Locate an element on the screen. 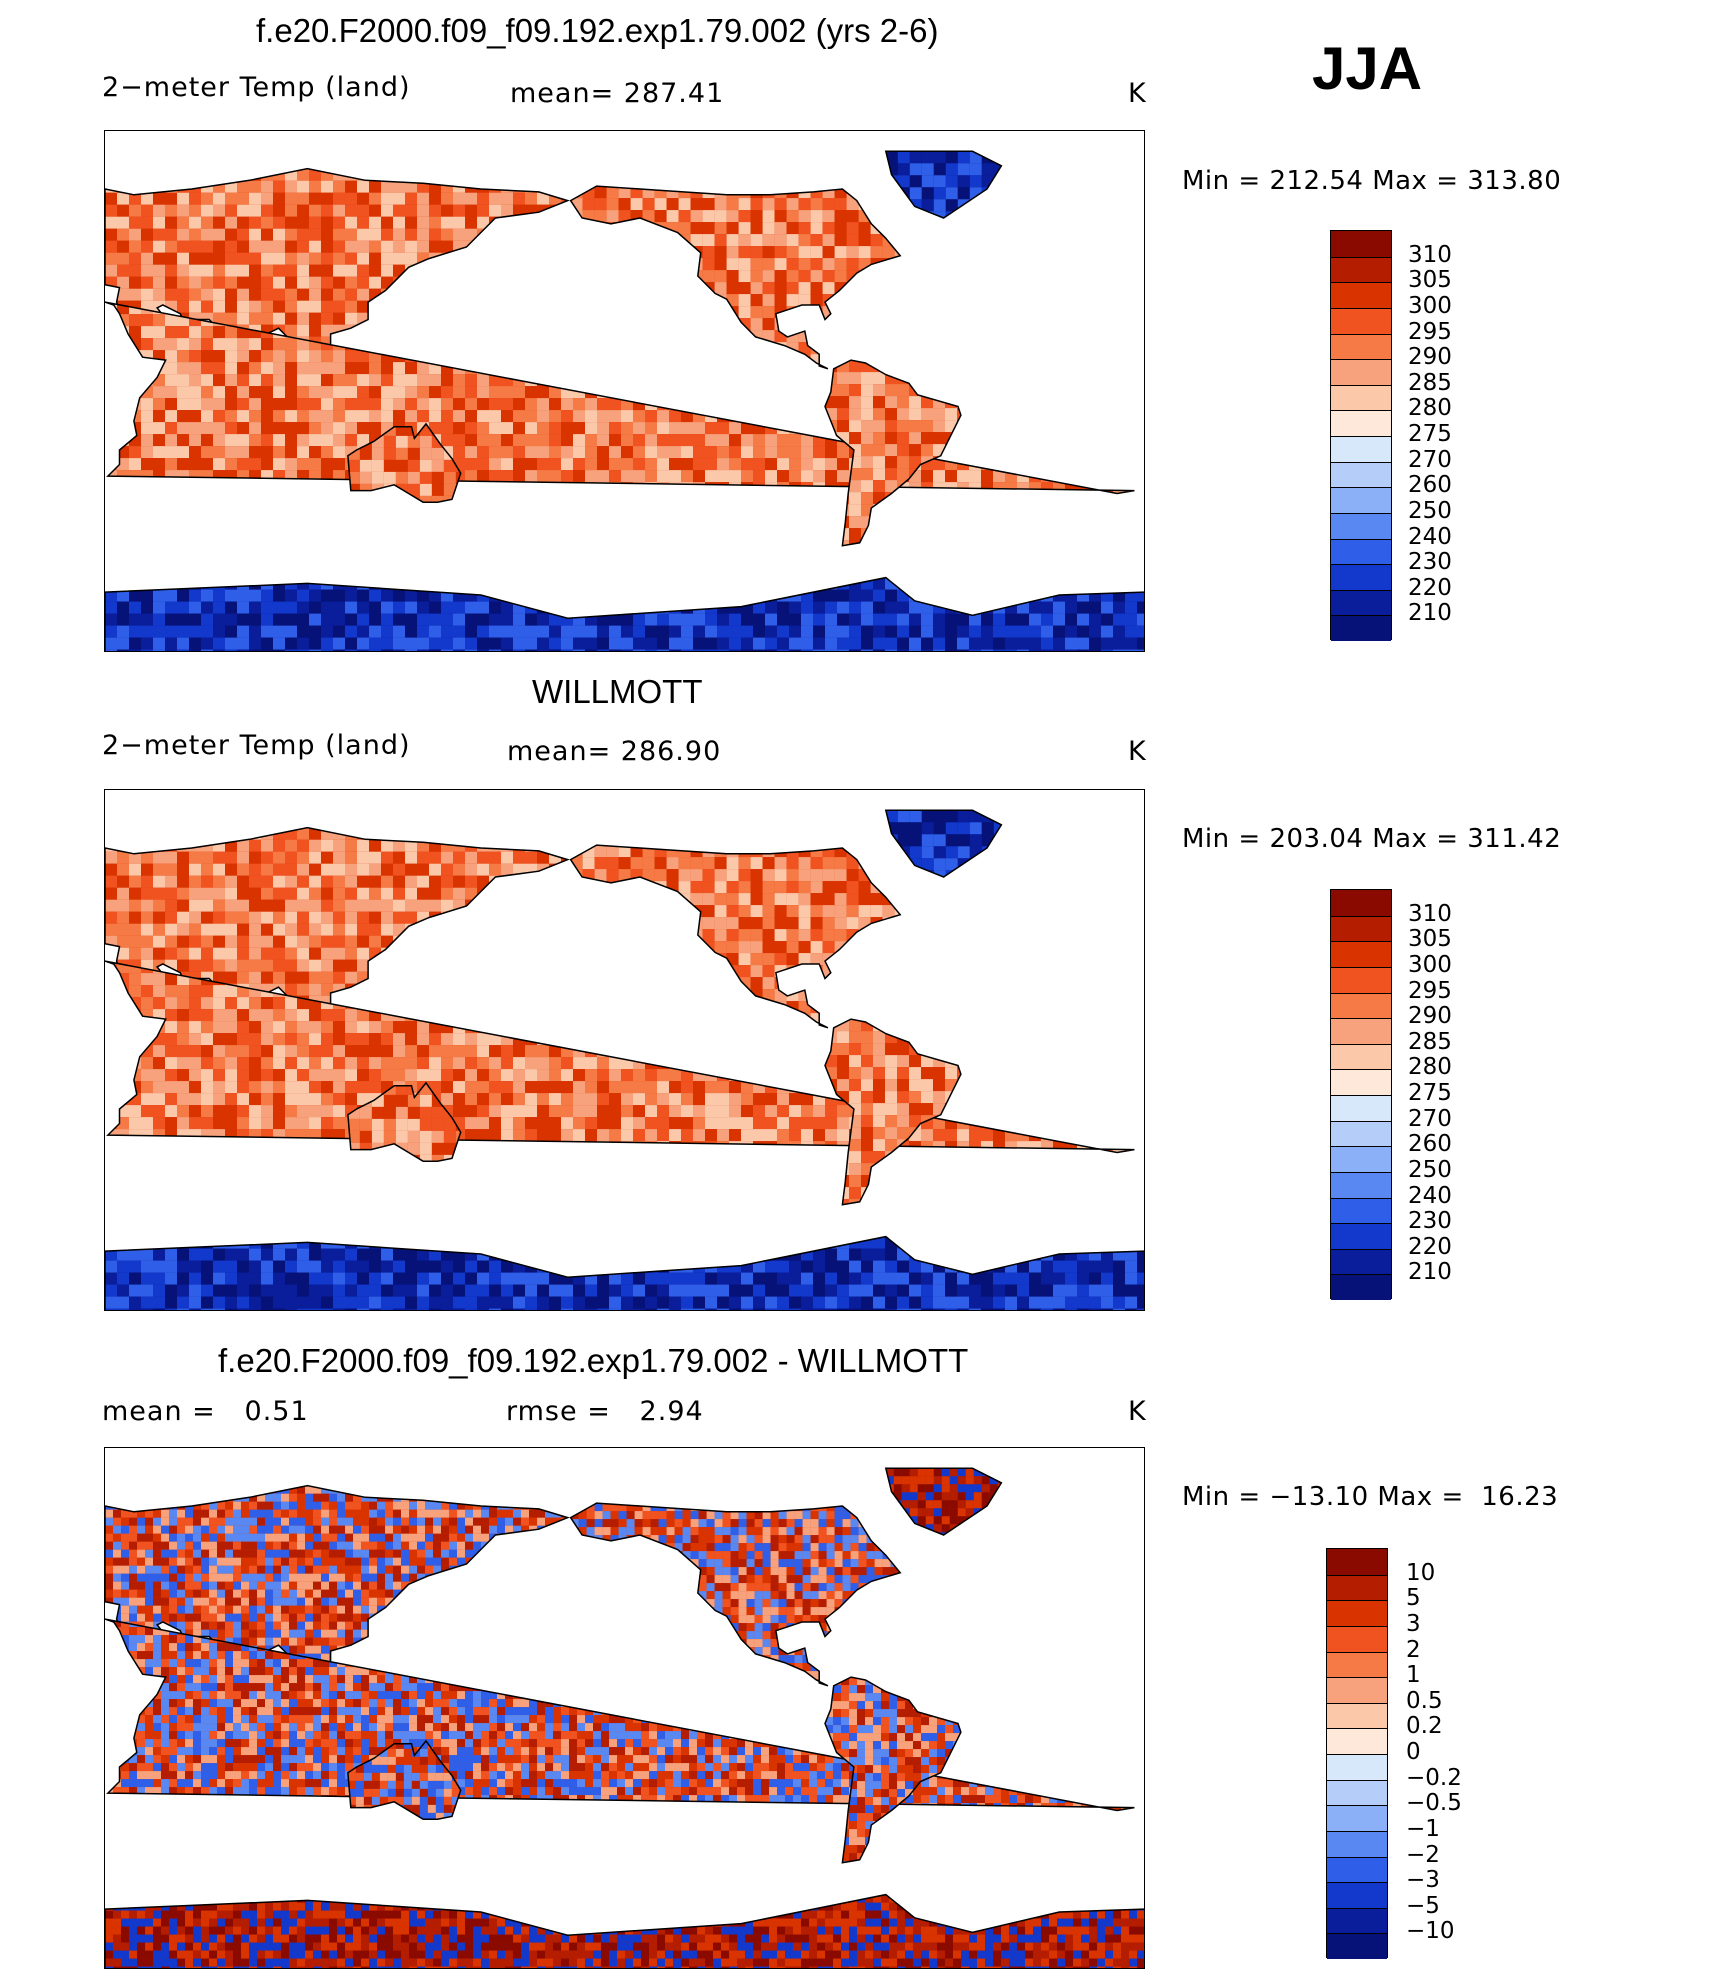  panel-2-colorbar is located at coordinates (1361, 1094).